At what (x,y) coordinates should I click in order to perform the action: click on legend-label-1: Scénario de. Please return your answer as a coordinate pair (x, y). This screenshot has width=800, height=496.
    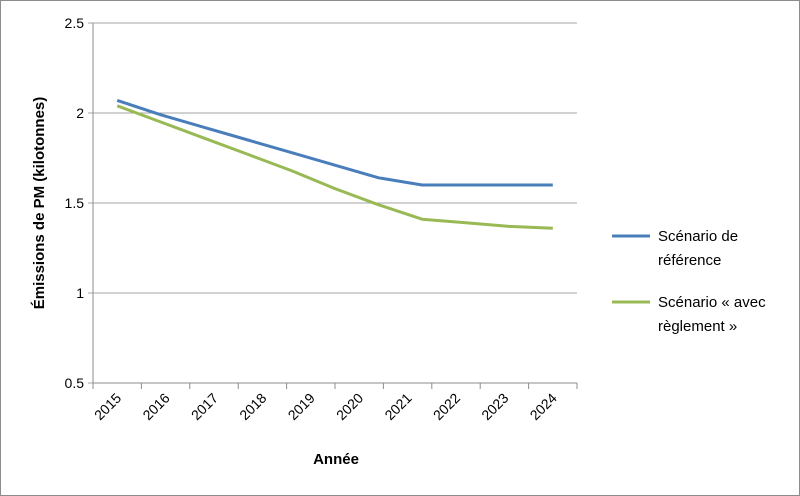
    Looking at the image, I should click on (698, 236).